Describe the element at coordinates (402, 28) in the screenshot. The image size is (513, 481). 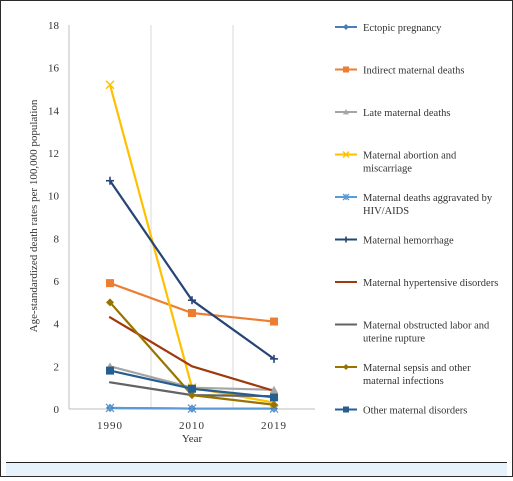
I see `legend-label: Ectopic pregnancy` at that location.